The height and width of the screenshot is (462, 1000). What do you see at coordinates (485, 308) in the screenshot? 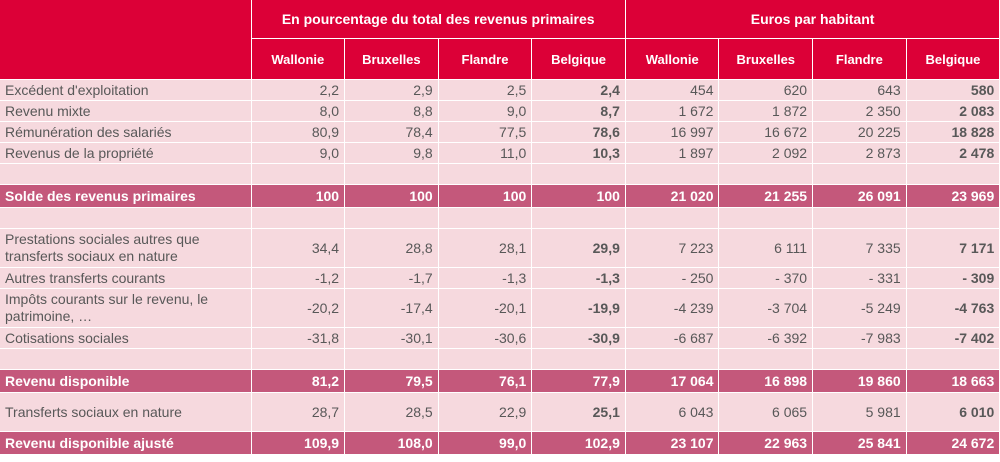
I see `cell-value: -20,1` at bounding box center [485, 308].